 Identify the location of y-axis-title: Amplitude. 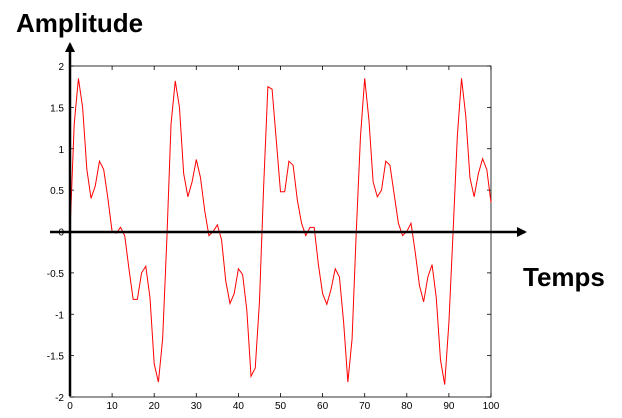
(79, 23).